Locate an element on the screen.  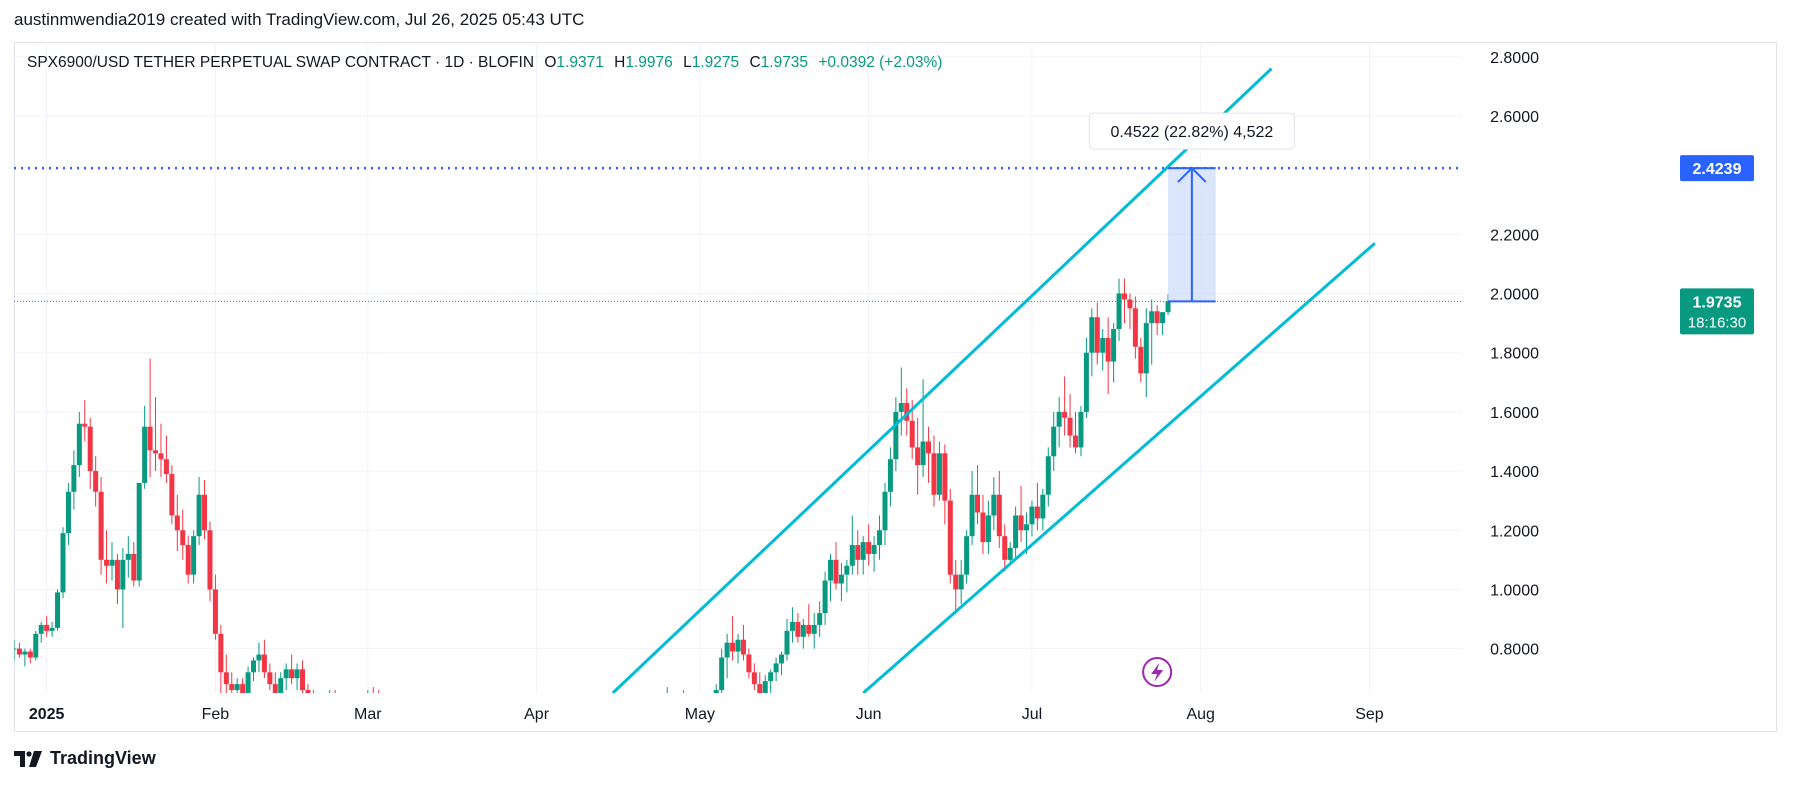
tradingview-logo: TradingView is located at coordinates (85, 758).